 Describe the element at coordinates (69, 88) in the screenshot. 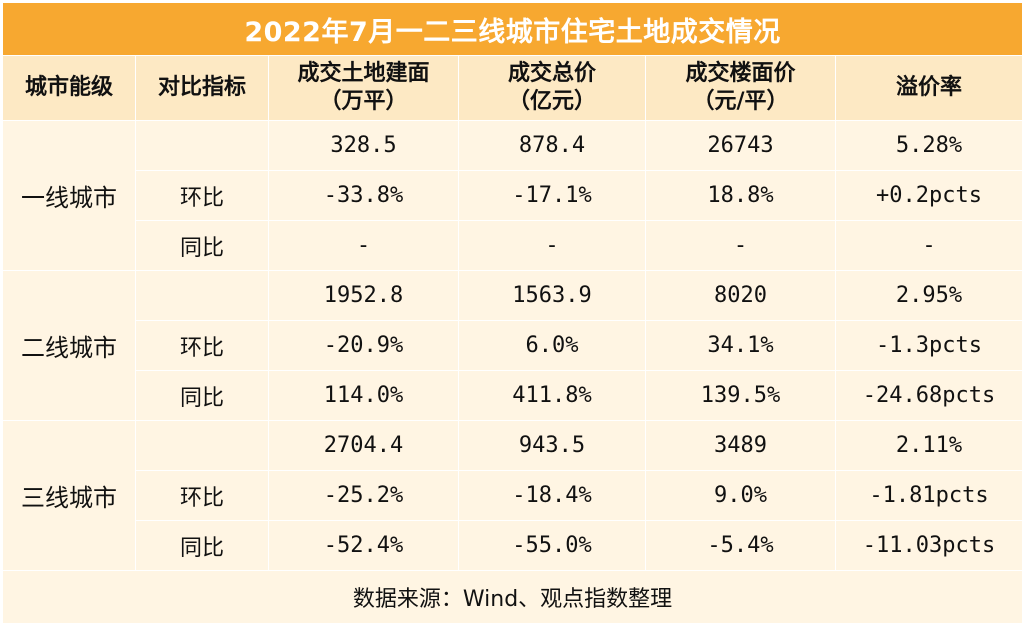

I see `header-tier: 城市能级` at that location.